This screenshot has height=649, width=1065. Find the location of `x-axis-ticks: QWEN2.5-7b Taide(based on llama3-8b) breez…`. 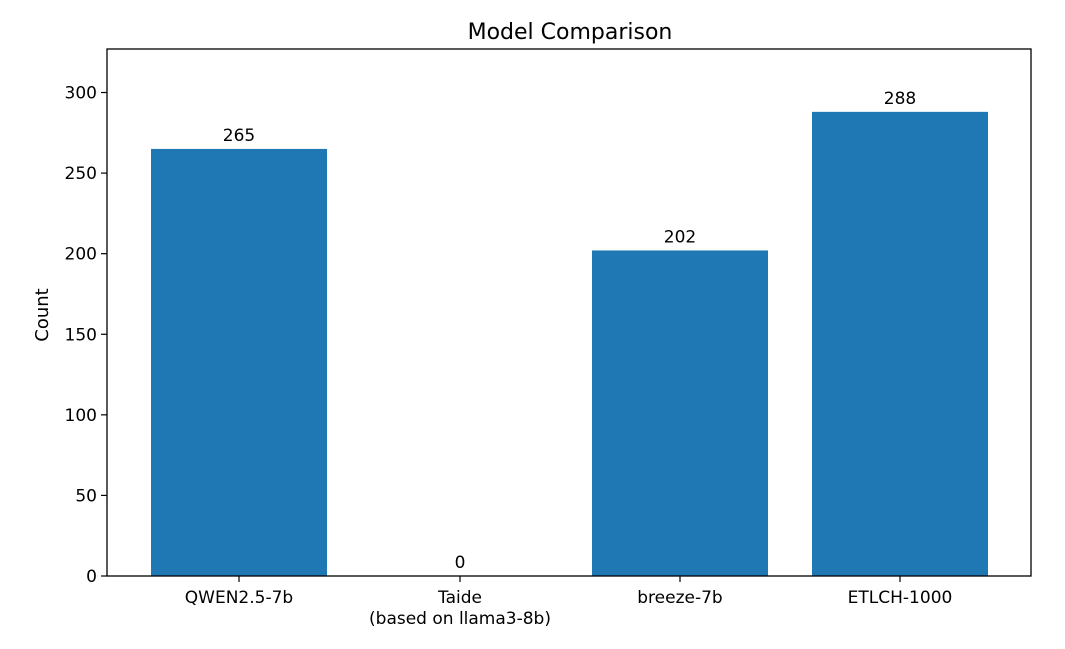

x-axis-ticks: QWEN2.5-7b Taide(based on llama3-8b) breez… is located at coordinates (569, 602).